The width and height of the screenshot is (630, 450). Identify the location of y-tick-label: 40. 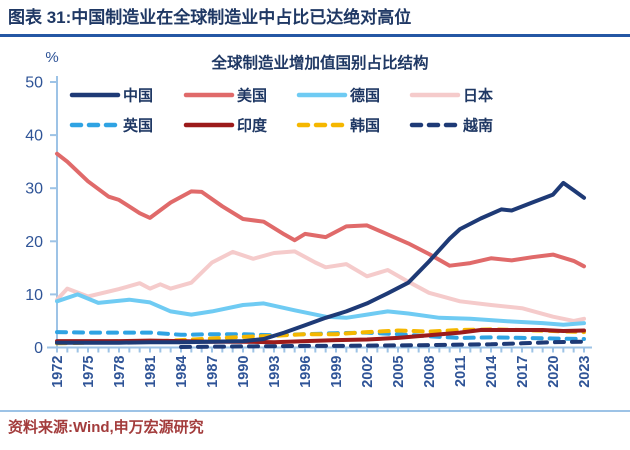
(34, 136).